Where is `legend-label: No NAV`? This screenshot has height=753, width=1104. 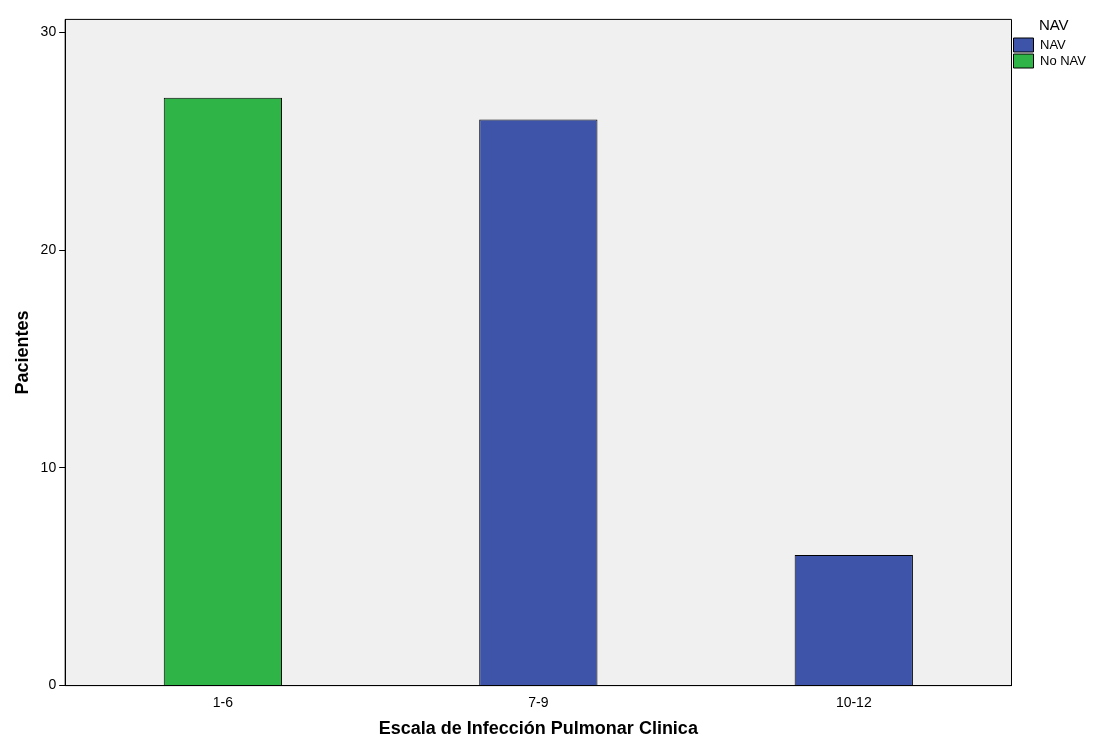 legend-label: No NAV is located at coordinates (1063, 60).